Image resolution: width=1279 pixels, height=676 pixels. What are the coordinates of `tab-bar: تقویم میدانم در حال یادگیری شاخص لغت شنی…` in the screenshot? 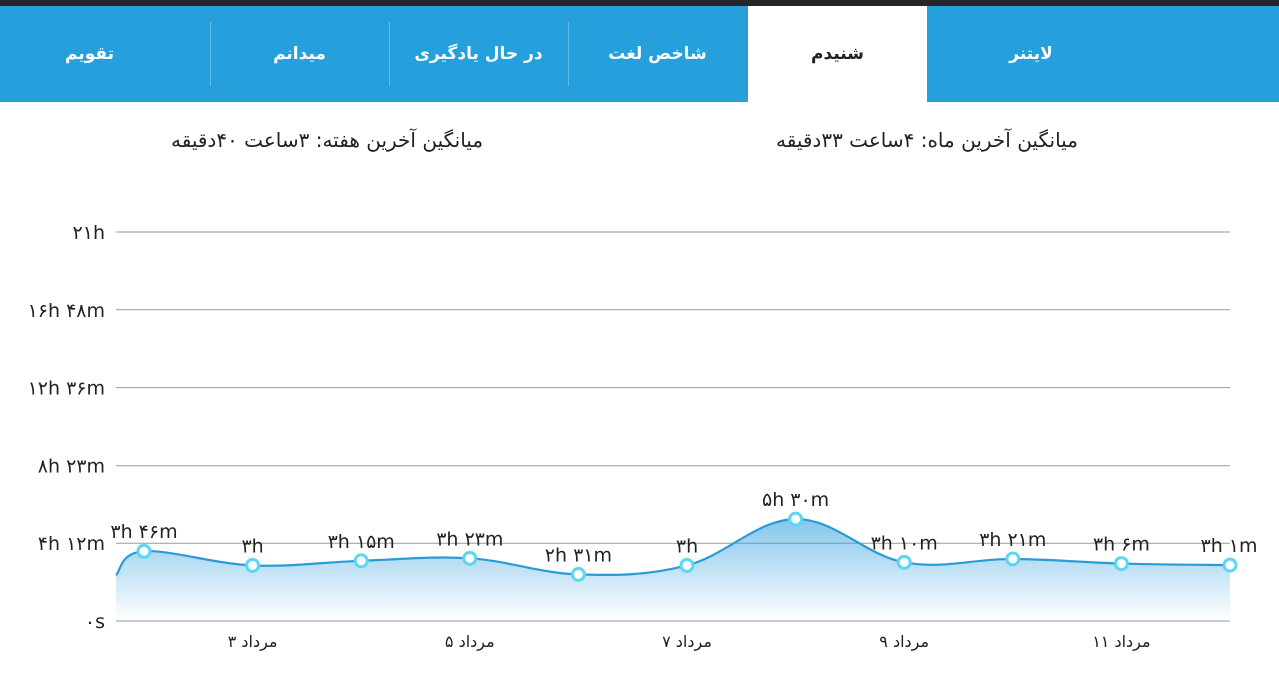 It's located at (639, 54).